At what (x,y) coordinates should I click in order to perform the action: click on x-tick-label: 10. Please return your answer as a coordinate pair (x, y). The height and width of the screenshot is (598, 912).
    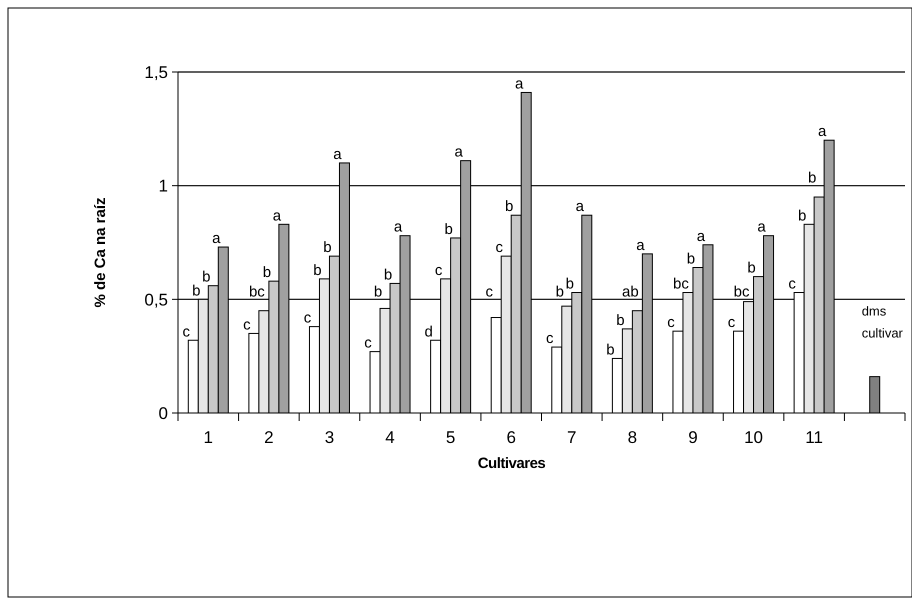
    Looking at the image, I should click on (754, 437).